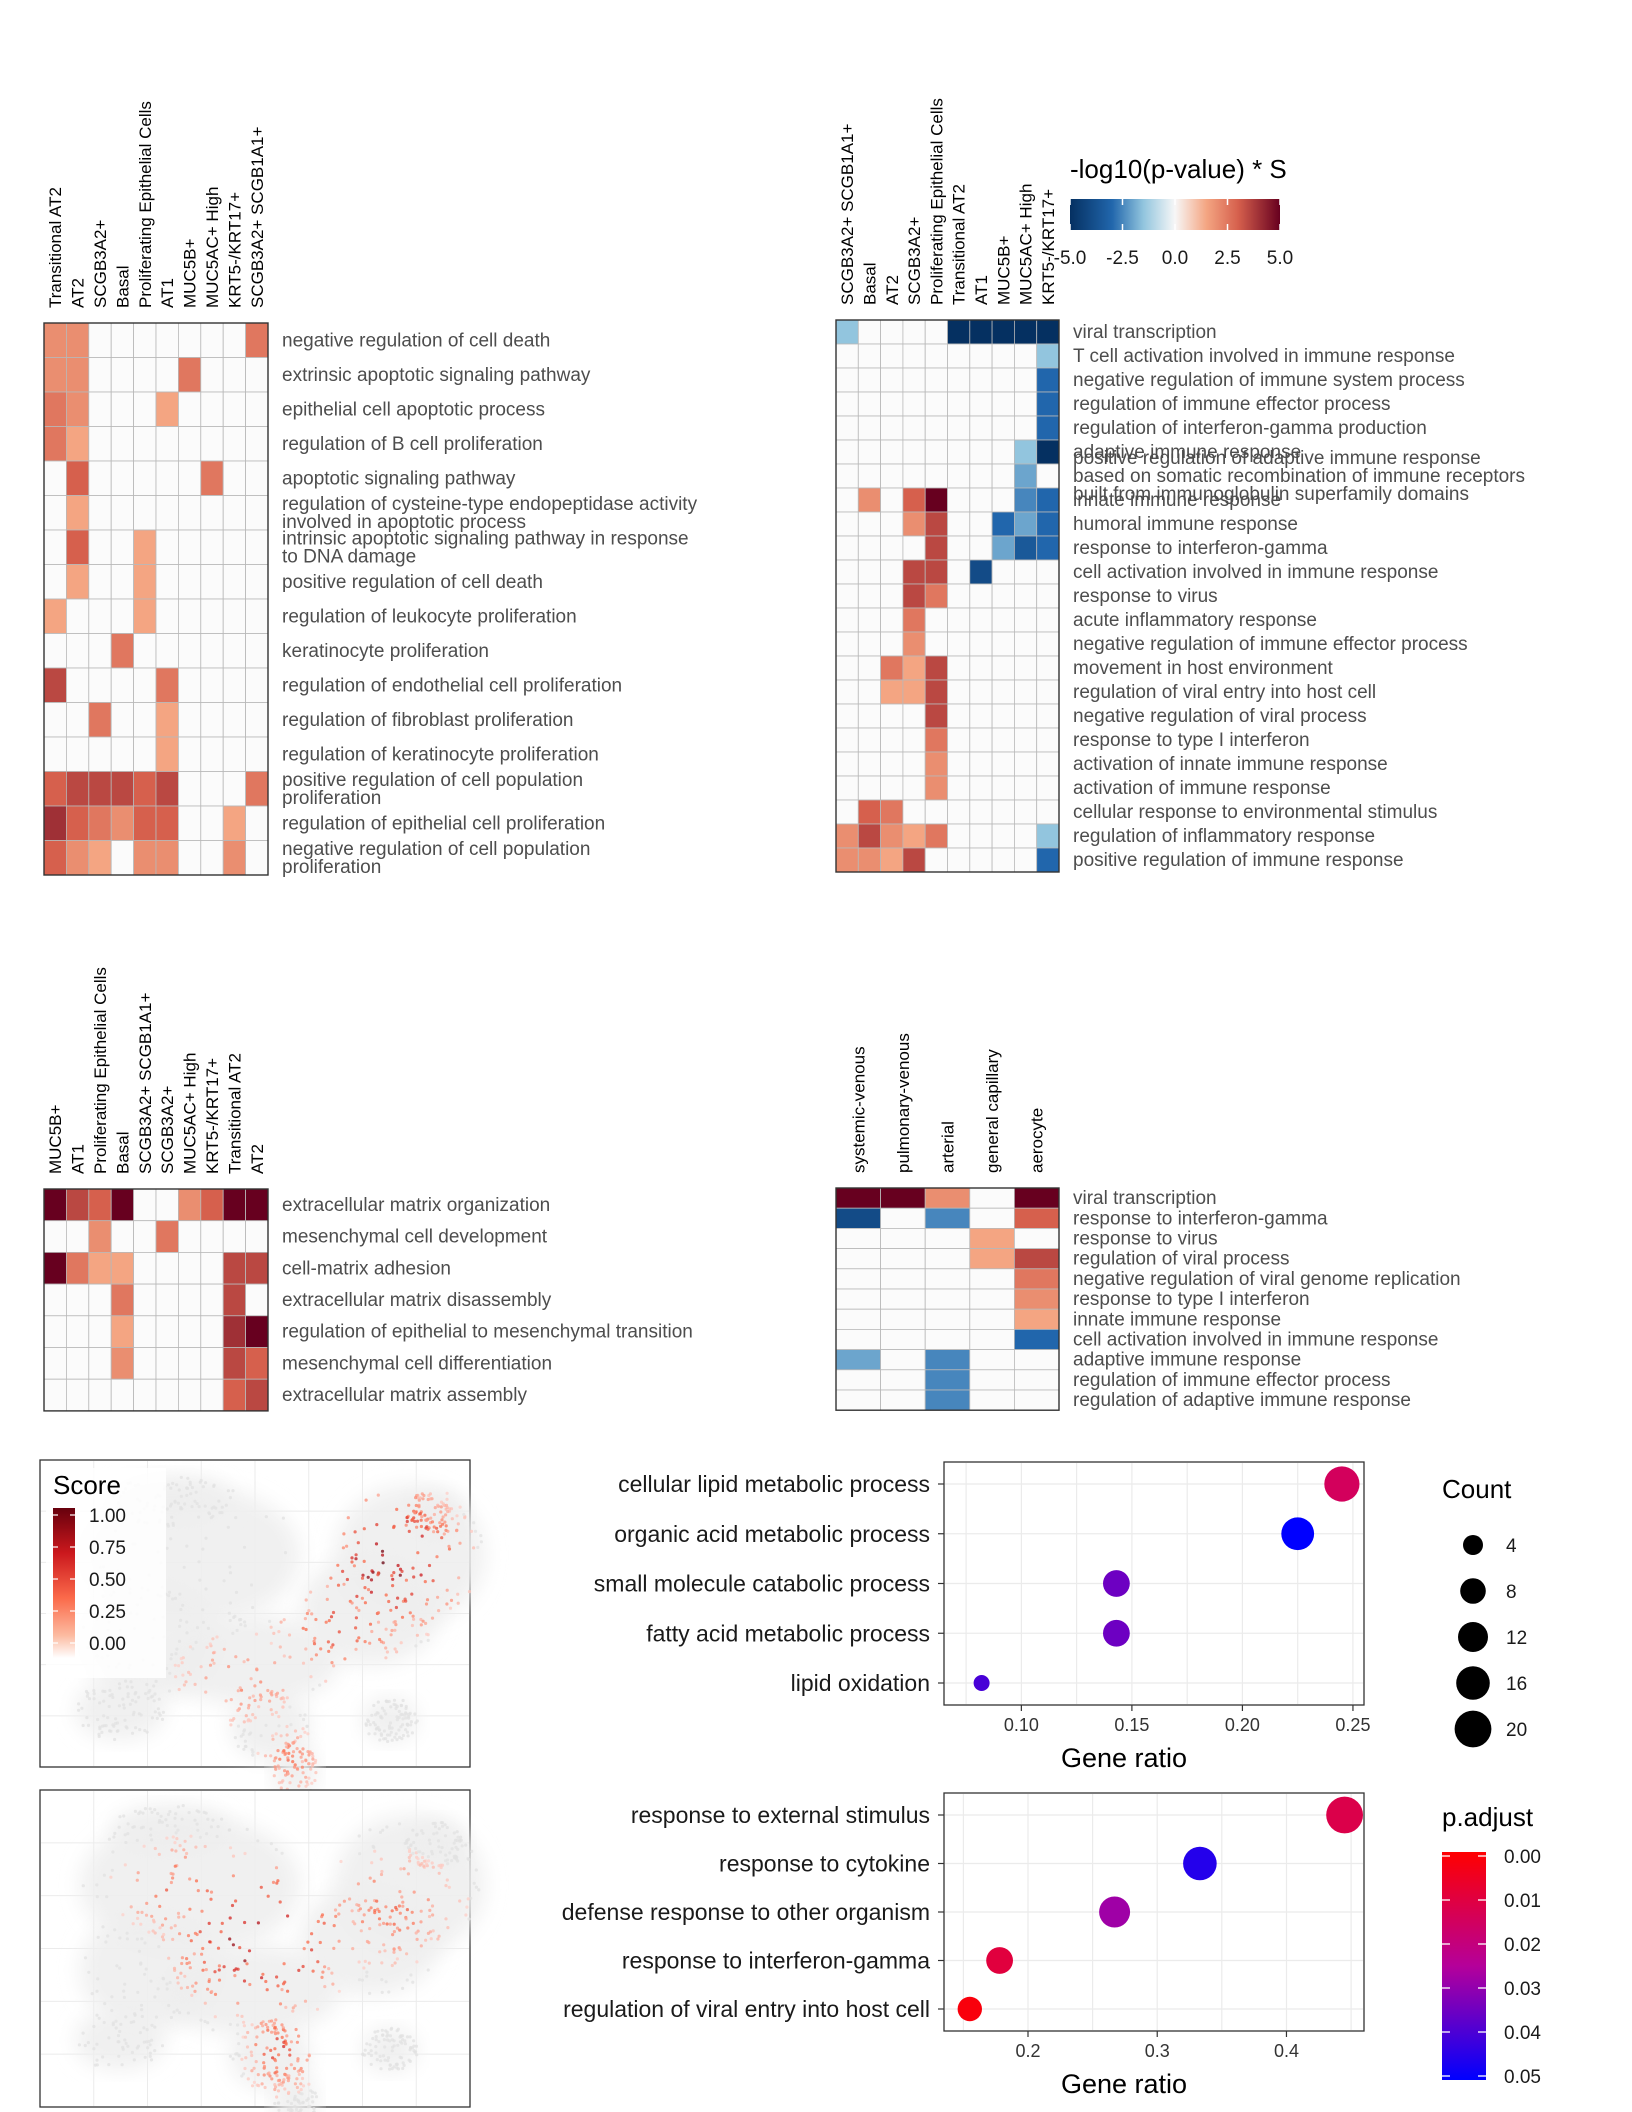  Describe the element at coordinates (1238, 860) in the screenshot. I see `heatmap-row-label: positive regulation of immune response` at that location.